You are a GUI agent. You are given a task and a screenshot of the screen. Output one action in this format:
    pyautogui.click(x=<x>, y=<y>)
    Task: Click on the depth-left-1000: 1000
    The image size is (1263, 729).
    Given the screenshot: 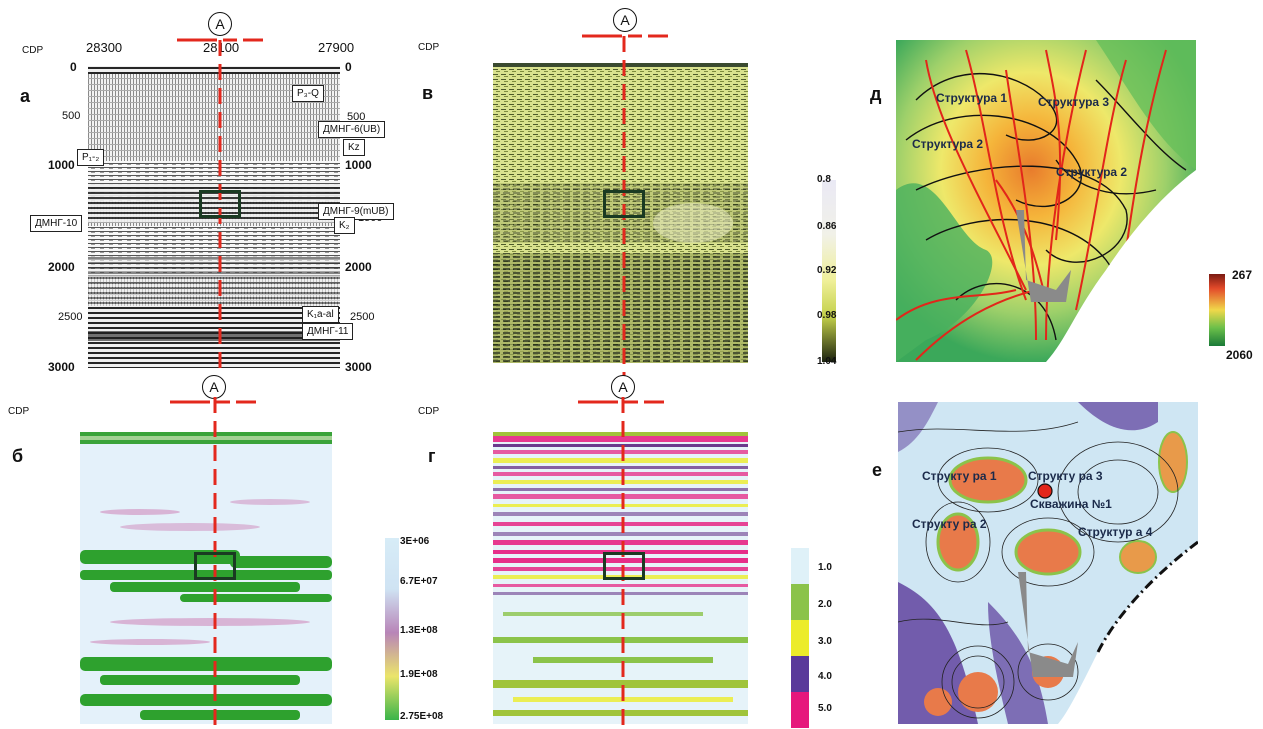 What is the action you would take?
    pyautogui.click(x=61, y=165)
    